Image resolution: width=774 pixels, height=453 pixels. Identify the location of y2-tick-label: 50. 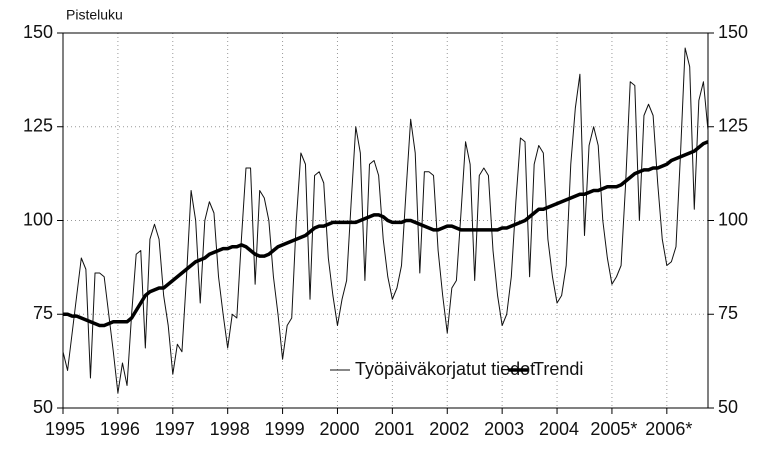
(728, 407).